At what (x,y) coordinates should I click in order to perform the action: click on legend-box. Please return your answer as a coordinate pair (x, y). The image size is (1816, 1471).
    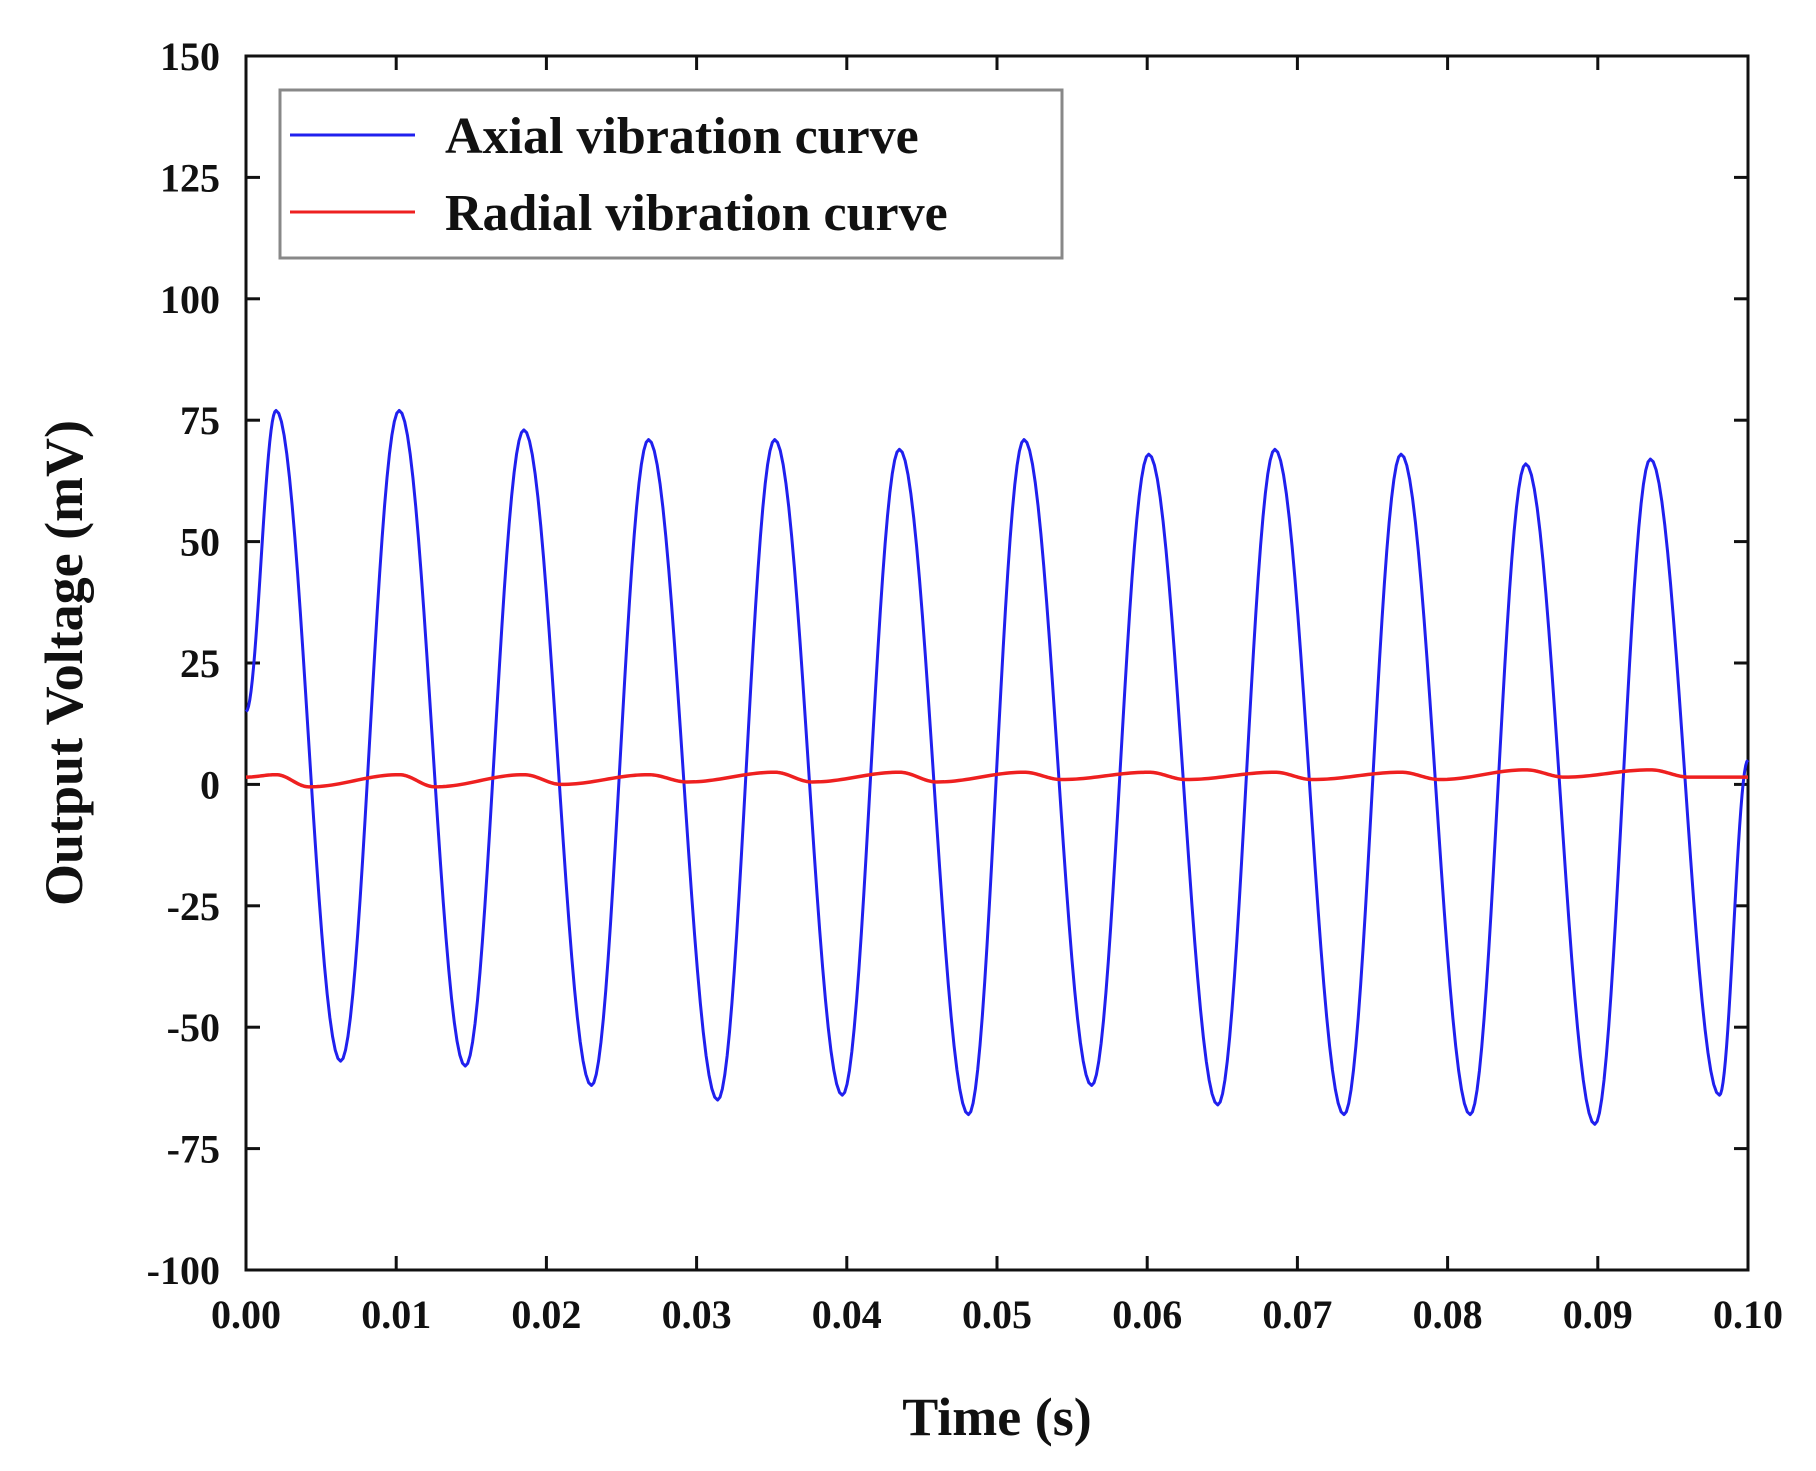
    Looking at the image, I should click on (671, 174).